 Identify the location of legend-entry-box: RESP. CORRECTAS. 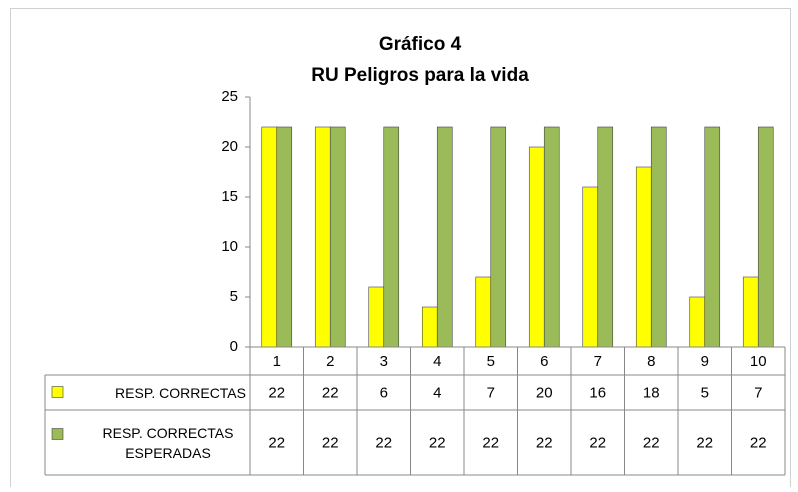
(180, 392).